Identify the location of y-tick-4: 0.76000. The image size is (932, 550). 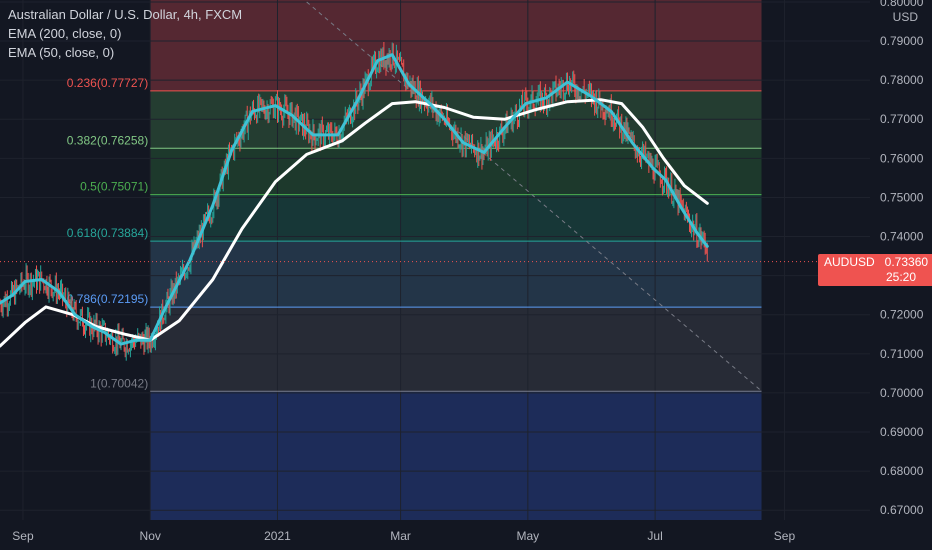
(902, 158).